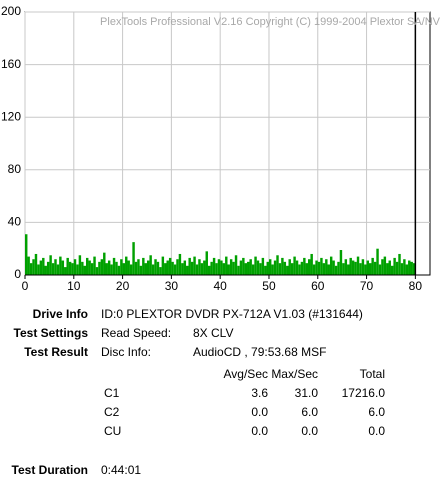 The width and height of the screenshot is (443, 480). I want to click on x-tick-label: 70, so click(367, 286).